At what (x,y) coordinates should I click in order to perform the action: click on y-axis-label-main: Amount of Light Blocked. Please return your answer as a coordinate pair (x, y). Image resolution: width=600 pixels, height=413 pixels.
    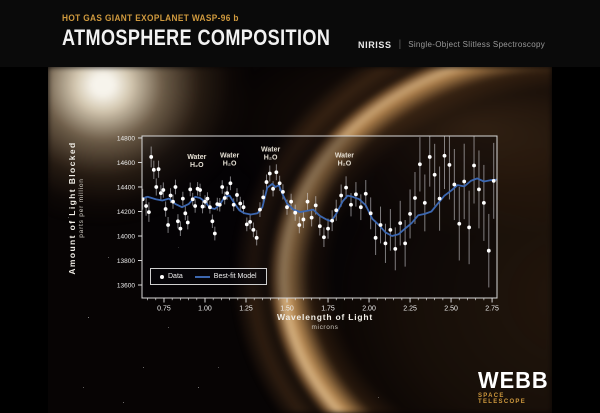
    Looking at the image, I should click on (72, 208).